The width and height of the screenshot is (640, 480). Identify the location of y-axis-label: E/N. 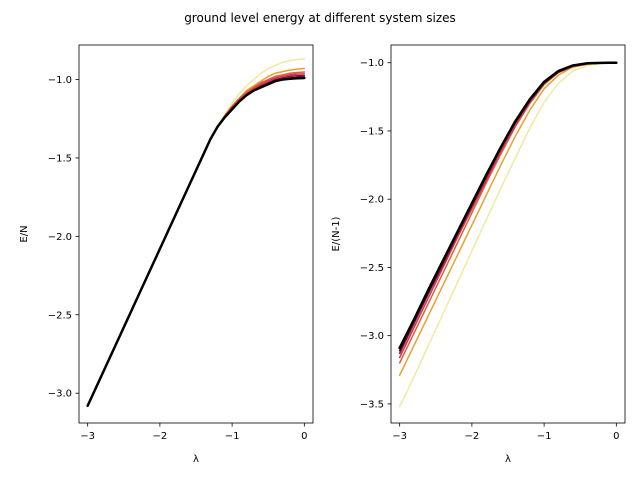
(24, 233).